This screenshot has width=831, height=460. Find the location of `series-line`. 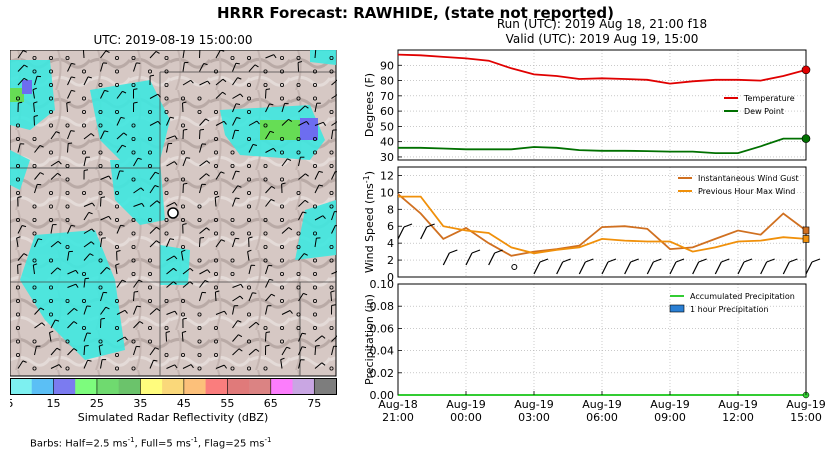

series-line is located at coordinates (602, 225).